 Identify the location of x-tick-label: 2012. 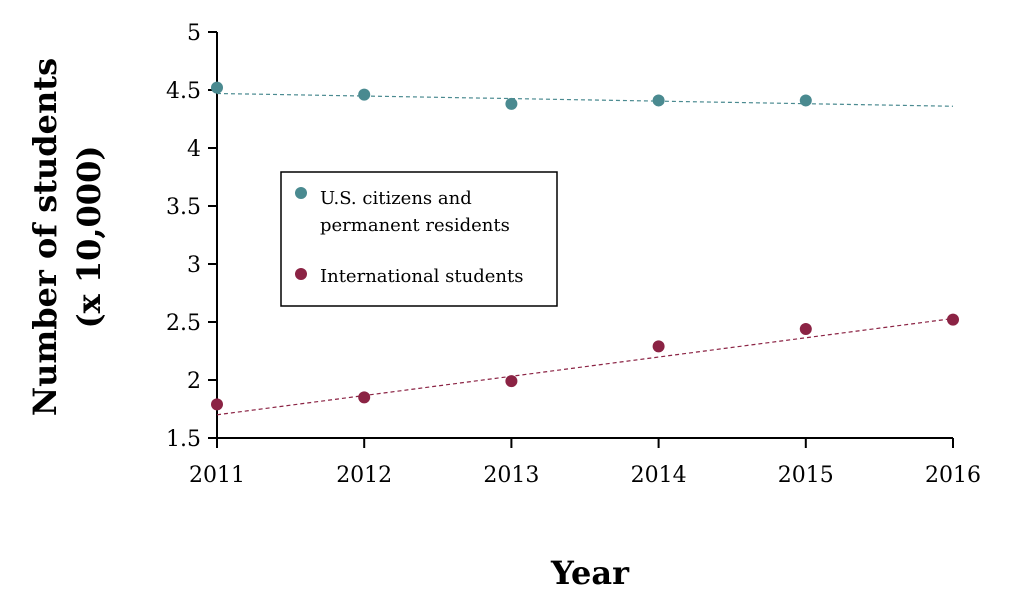
(364, 475).